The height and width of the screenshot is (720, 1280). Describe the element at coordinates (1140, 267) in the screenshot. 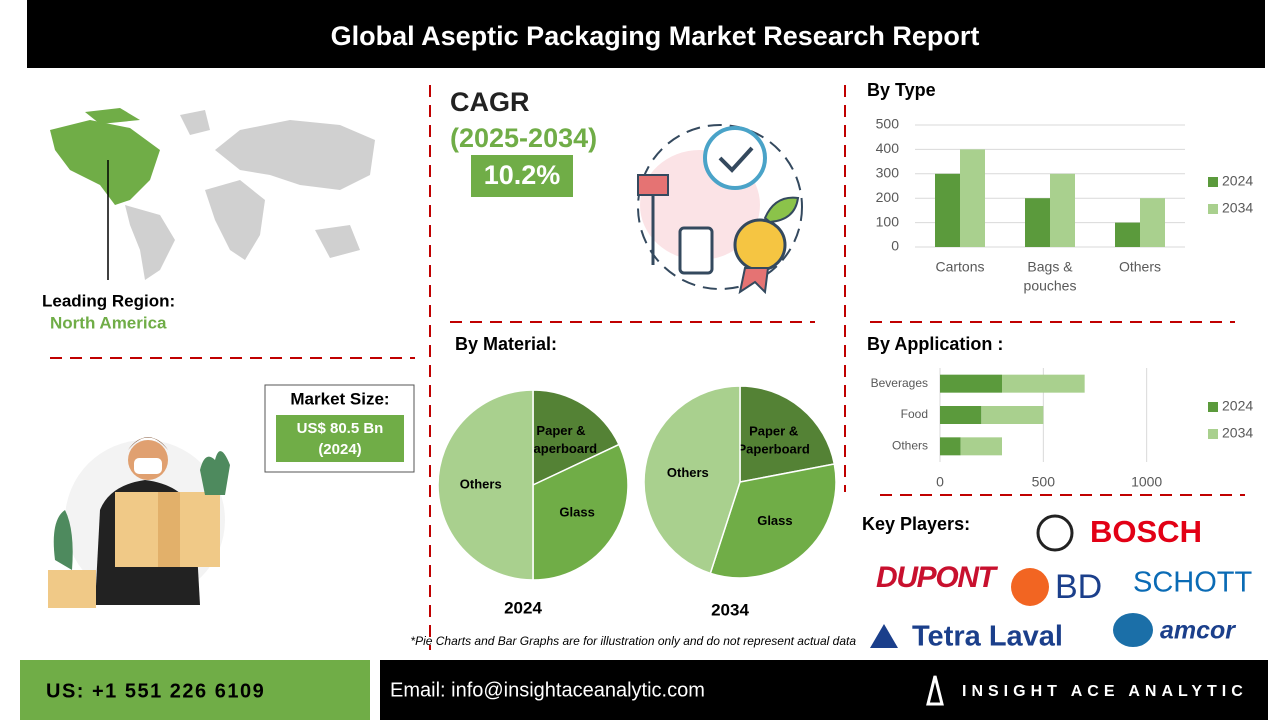

I see `x-tick-label: Others` at that location.